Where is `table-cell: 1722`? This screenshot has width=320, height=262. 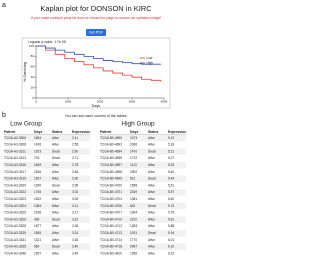
table-cell: 1722 is located at coordinates (133, 158).